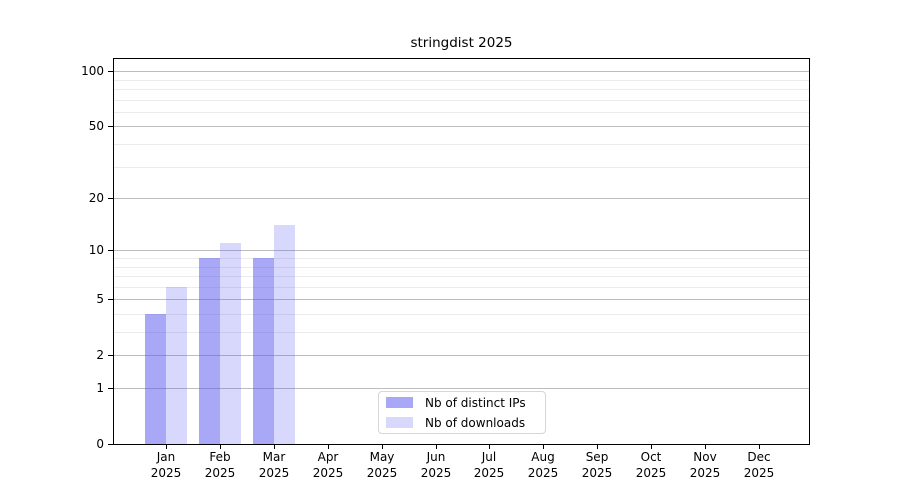 This screenshot has height=500, width=900. I want to click on x-axis-tick-label: Oct 2025, so click(651, 465).